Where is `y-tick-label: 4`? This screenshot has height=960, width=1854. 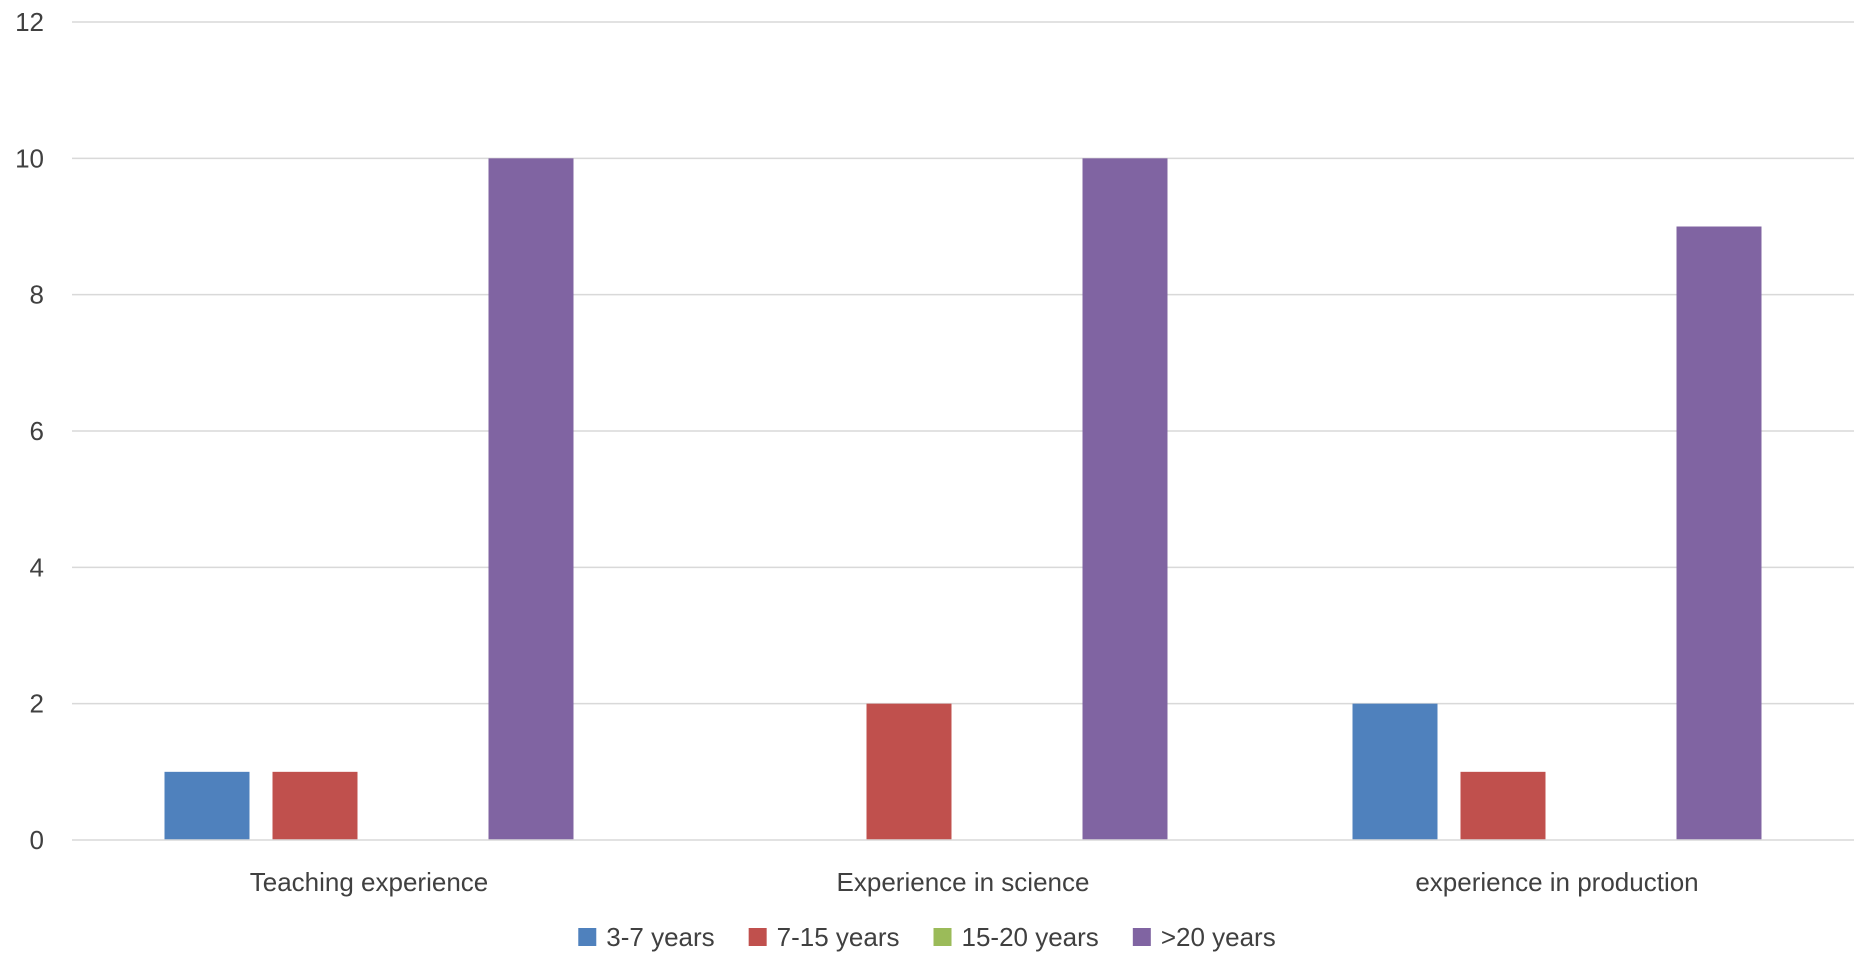
y-tick-label: 4 is located at coordinates (37, 567).